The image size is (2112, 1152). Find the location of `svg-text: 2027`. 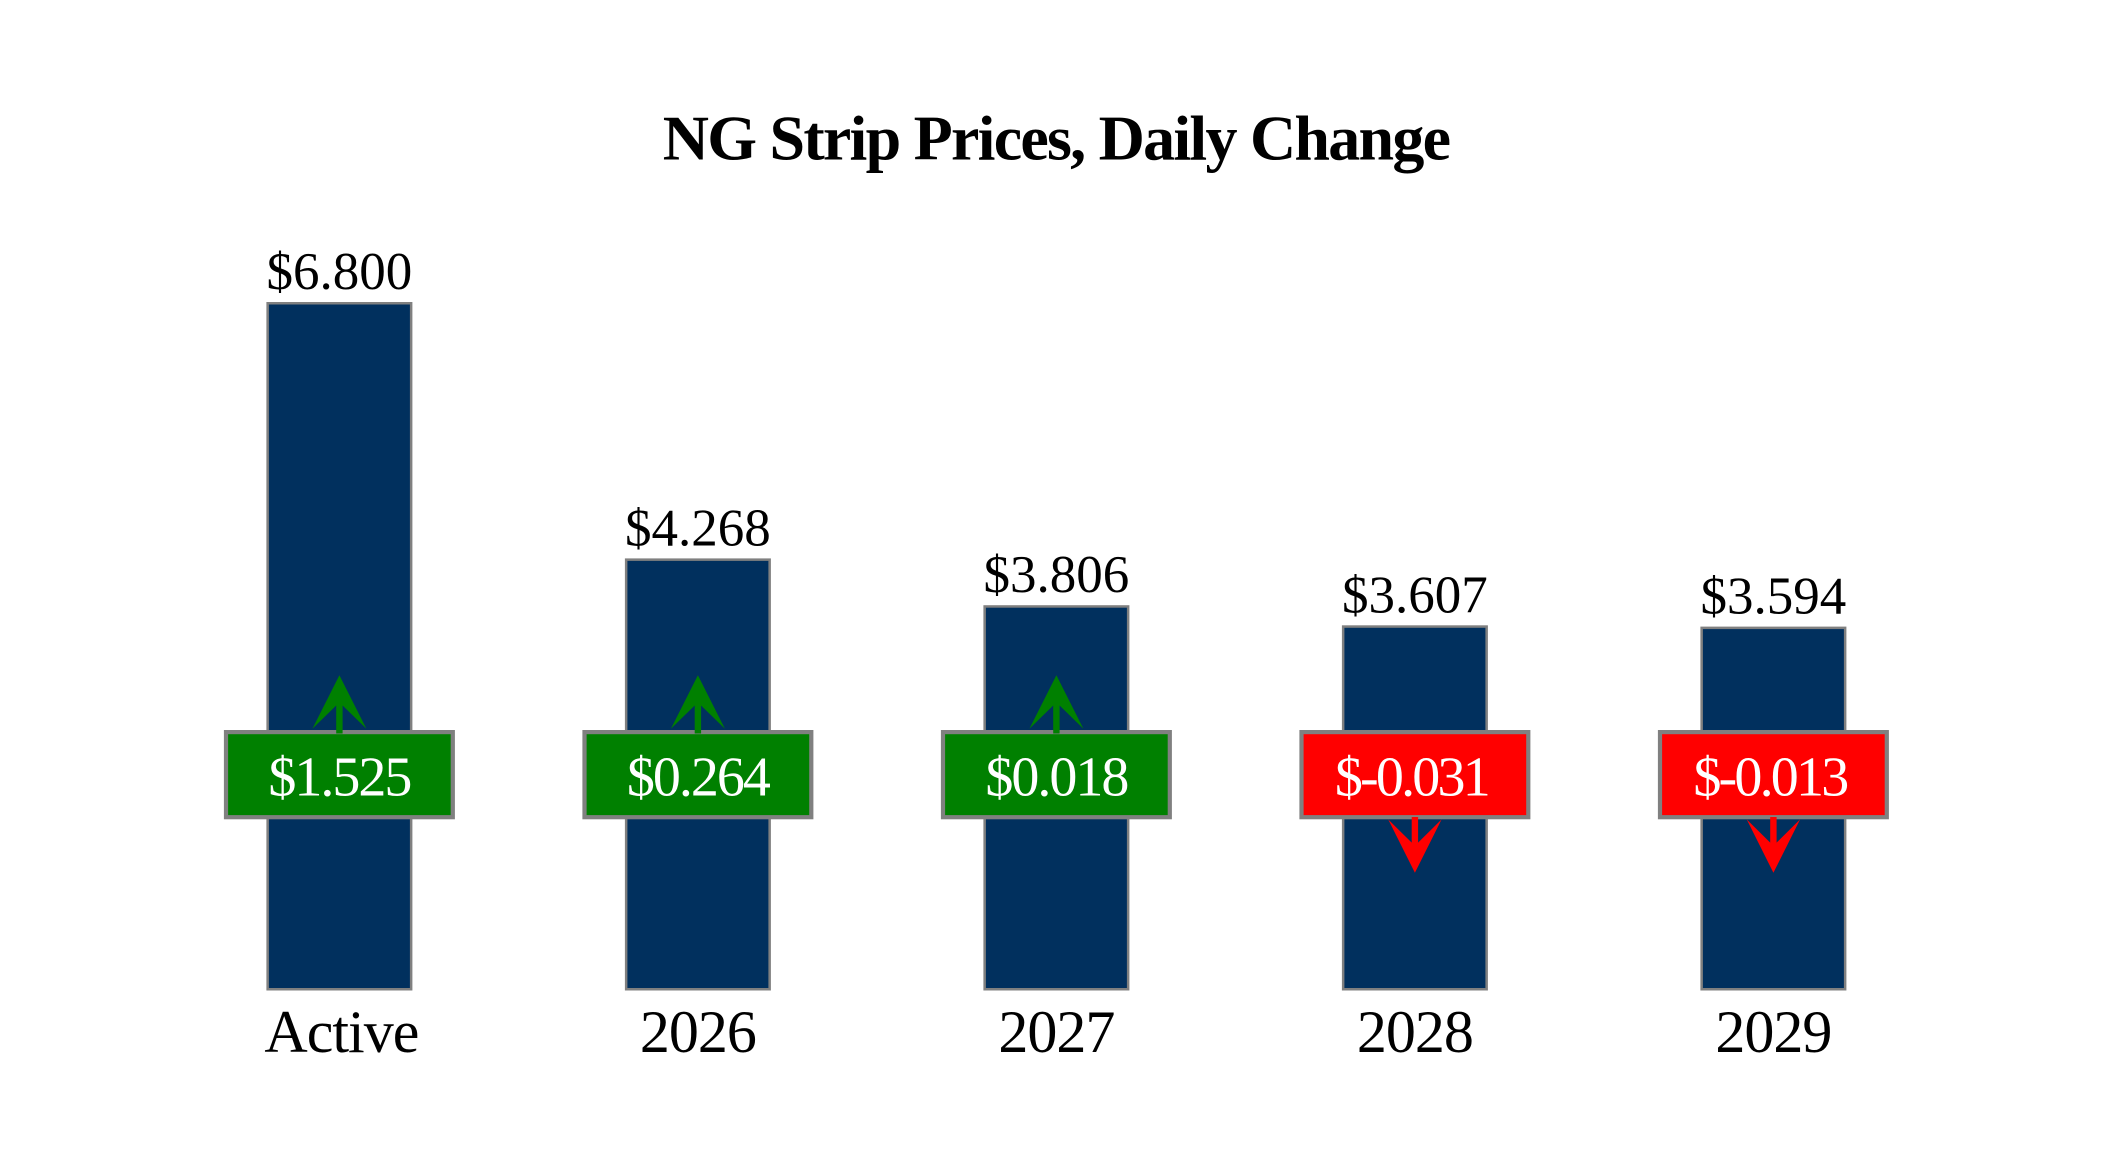

svg-text: 2027 is located at coordinates (1056, 1032).